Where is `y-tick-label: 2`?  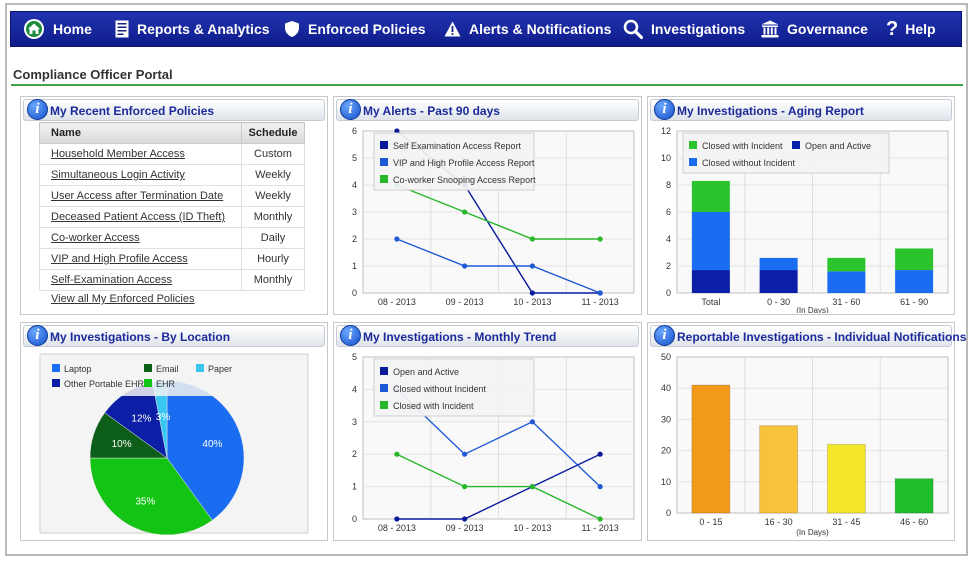
y-tick-label: 2 is located at coordinates (354, 454).